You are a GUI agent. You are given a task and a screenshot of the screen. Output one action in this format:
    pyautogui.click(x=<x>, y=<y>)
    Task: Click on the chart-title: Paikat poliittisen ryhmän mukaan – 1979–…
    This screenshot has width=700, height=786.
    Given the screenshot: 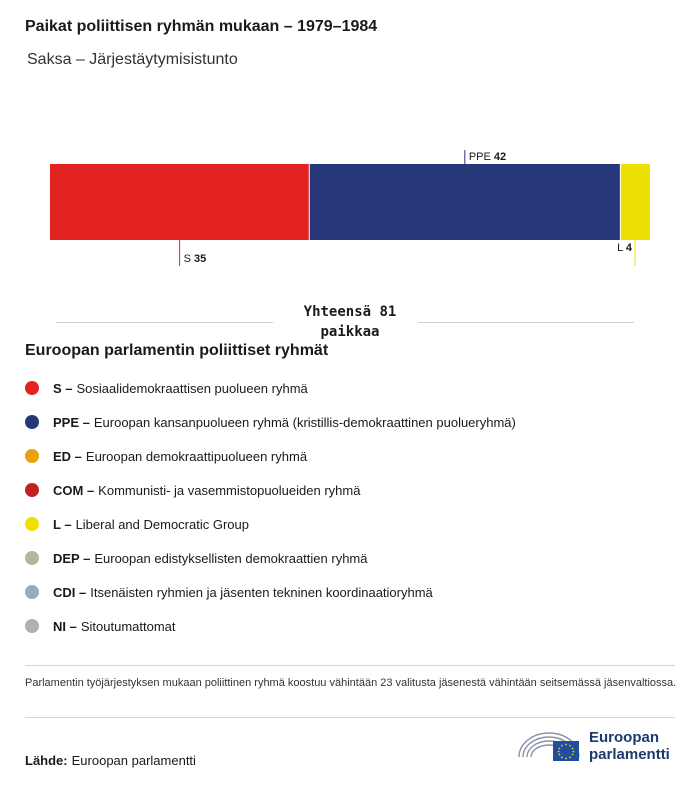 What is the action you would take?
    pyautogui.click(x=201, y=26)
    